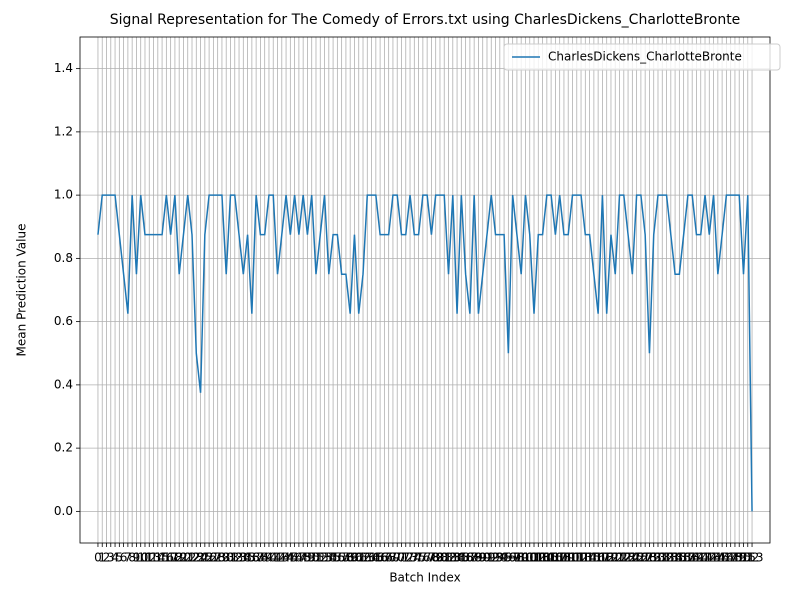 Image resolution: width=800 pixels, height=600 pixels. What do you see at coordinates (401, 558) in the screenshot?
I see `x-tick-label: 71` at bounding box center [401, 558].